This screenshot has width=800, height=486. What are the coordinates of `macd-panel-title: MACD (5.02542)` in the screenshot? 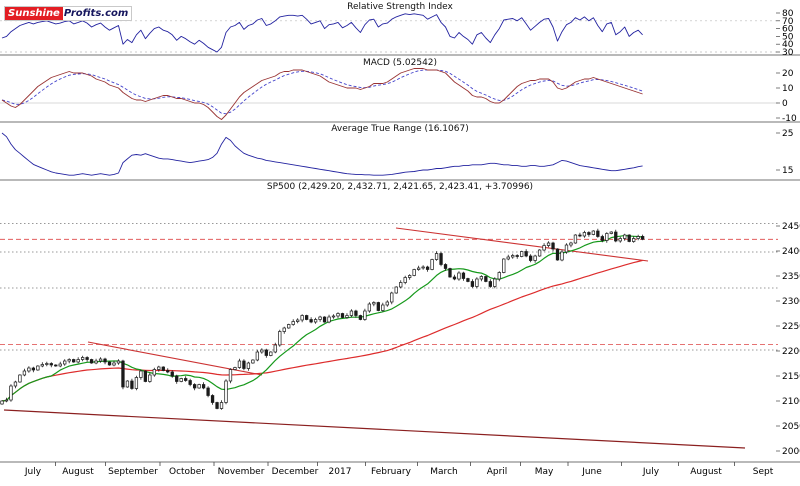 It's located at (400, 63).